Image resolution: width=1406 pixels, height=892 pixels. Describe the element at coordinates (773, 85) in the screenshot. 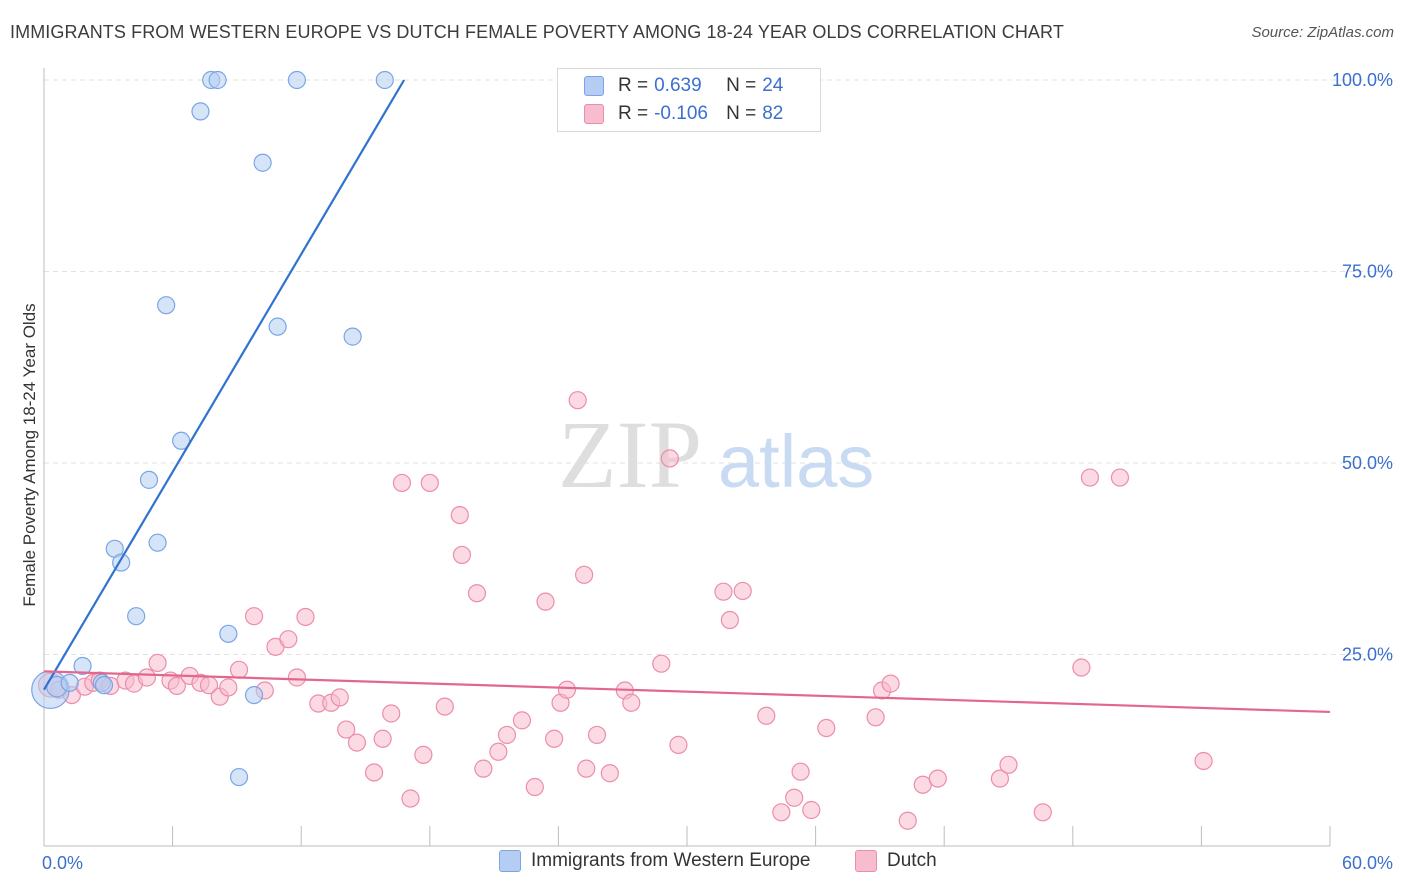

I see `legend-n-value: 24` at that location.